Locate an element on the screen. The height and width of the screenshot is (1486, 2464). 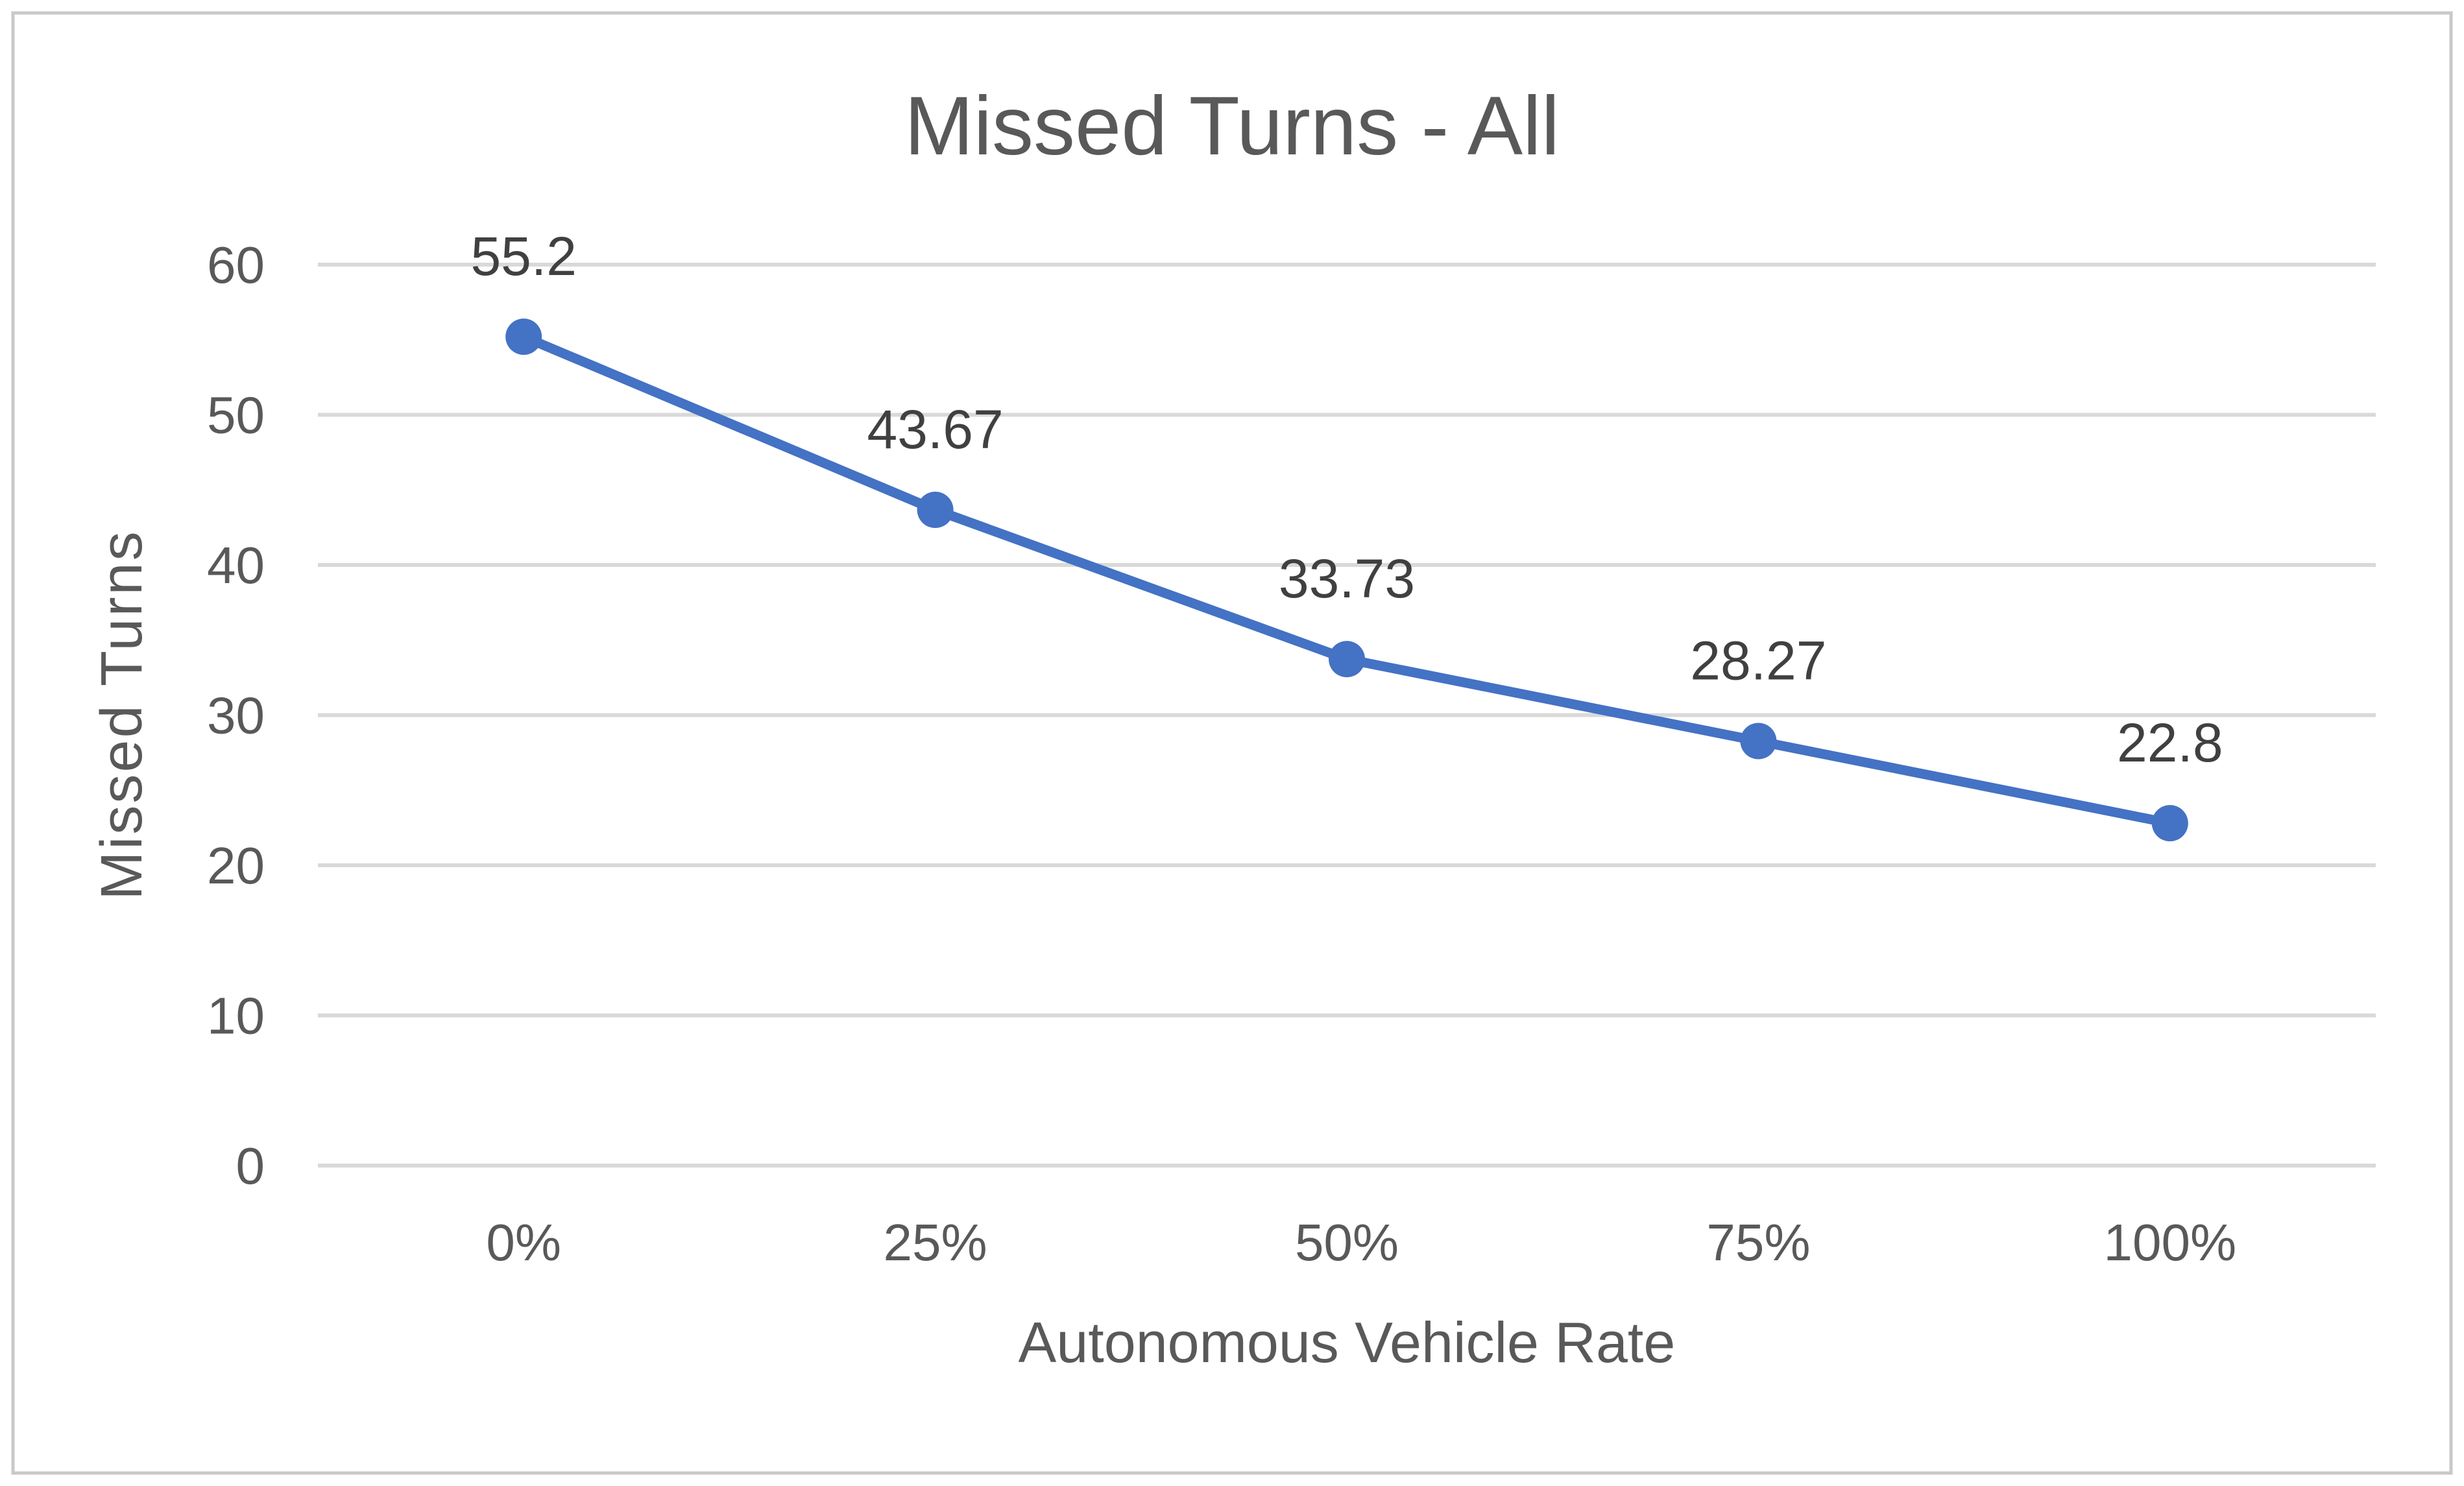
data-label: 33.73 is located at coordinates (1347, 578).